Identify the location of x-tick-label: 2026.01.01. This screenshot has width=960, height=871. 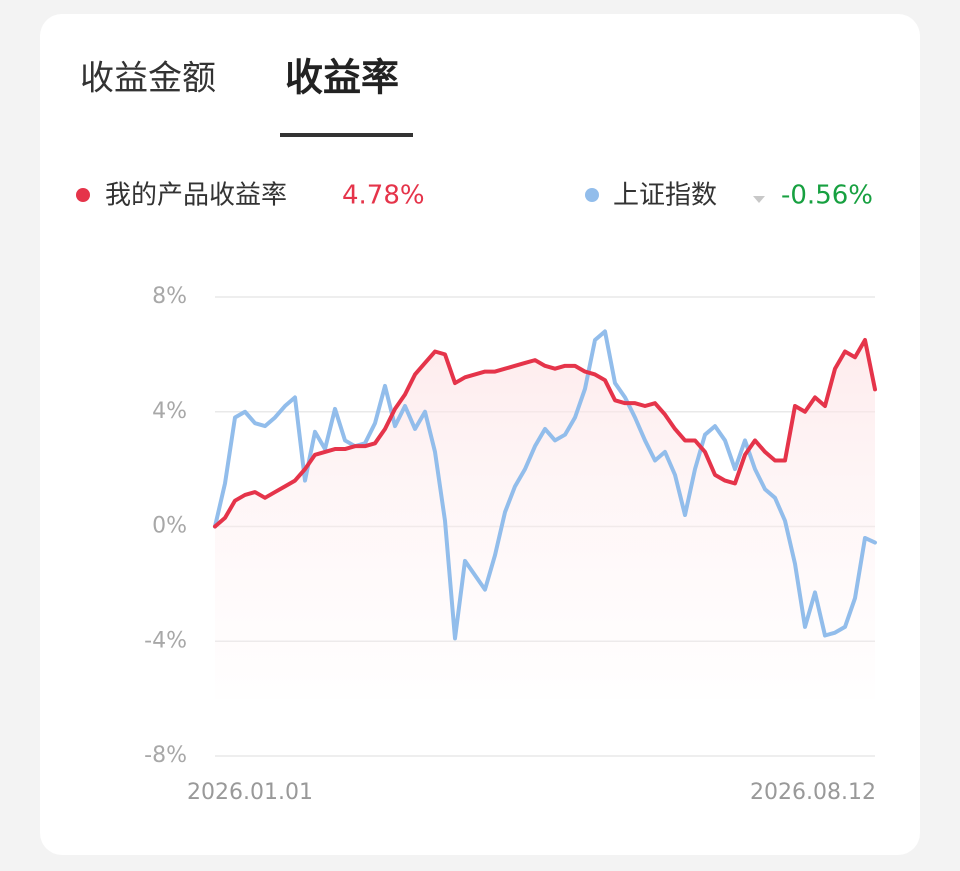
(250, 792).